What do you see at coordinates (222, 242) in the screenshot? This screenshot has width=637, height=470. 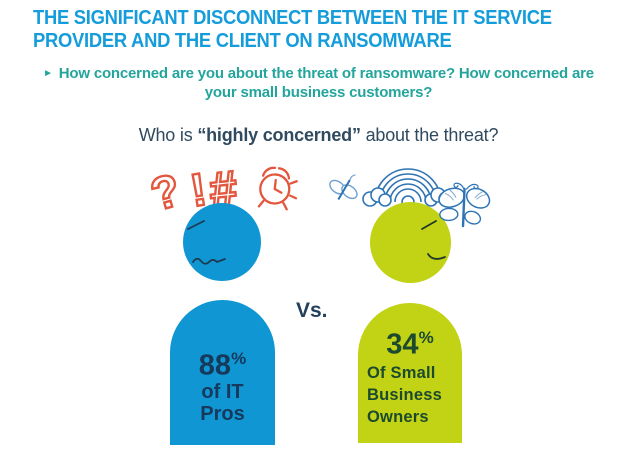 I see `it-pro-head` at bounding box center [222, 242].